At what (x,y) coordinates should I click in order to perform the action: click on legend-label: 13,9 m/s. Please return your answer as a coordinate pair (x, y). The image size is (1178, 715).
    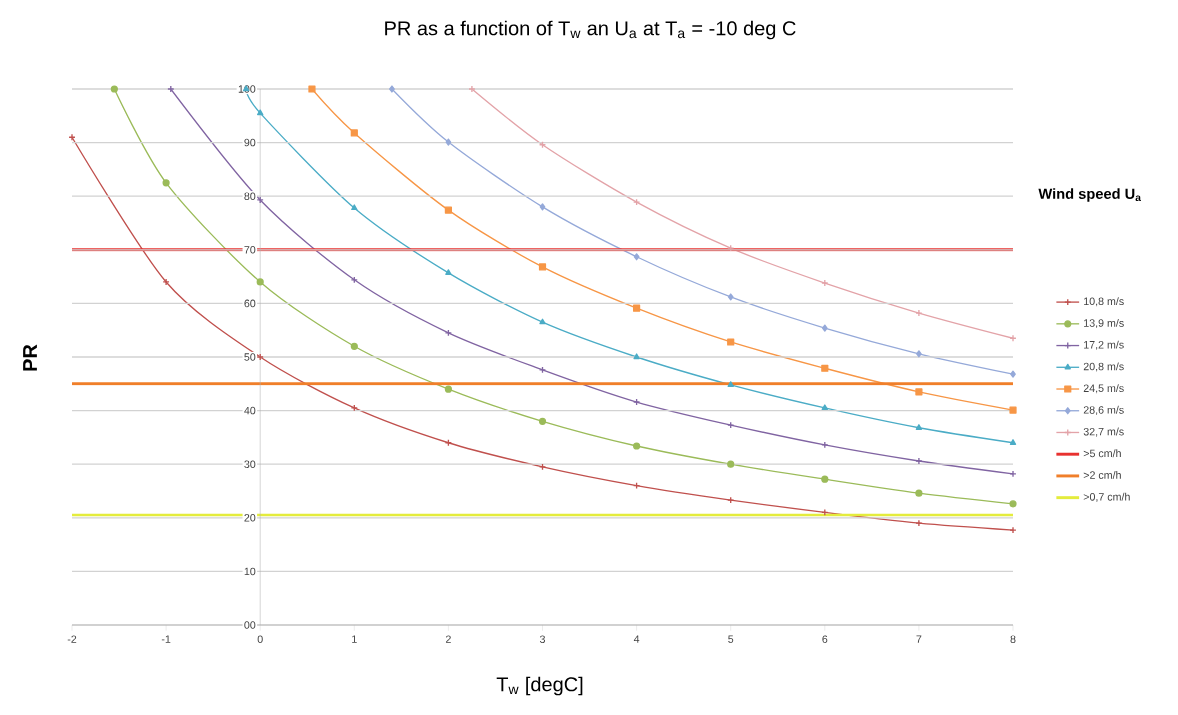
    Looking at the image, I should click on (1104, 323).